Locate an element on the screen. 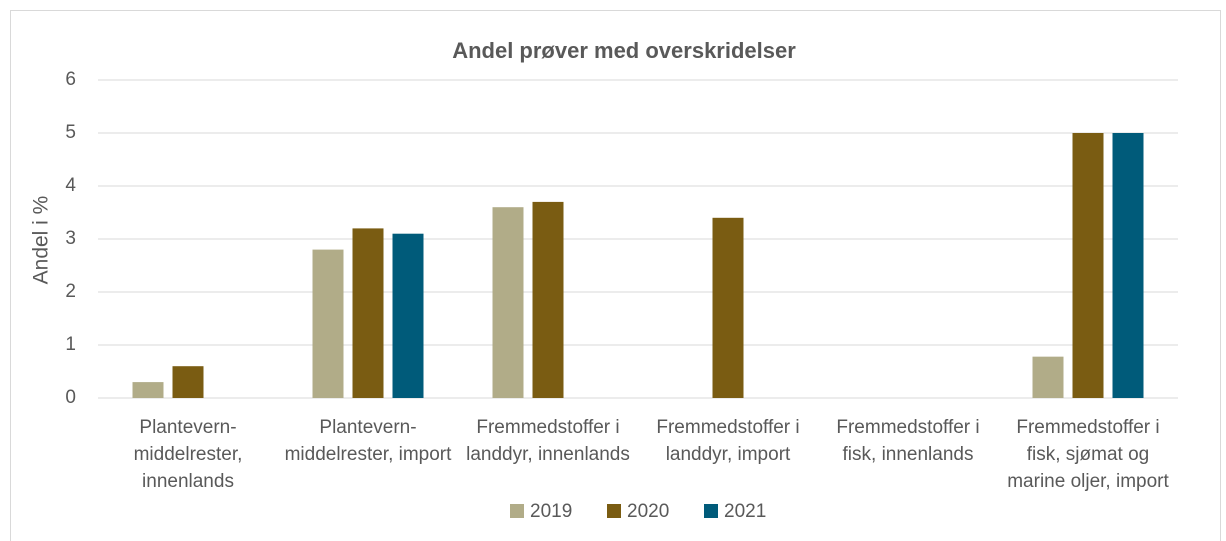 This screenshot has height=541, width=1226. y-tick-label: 0 is located at coordinates (70, 397).